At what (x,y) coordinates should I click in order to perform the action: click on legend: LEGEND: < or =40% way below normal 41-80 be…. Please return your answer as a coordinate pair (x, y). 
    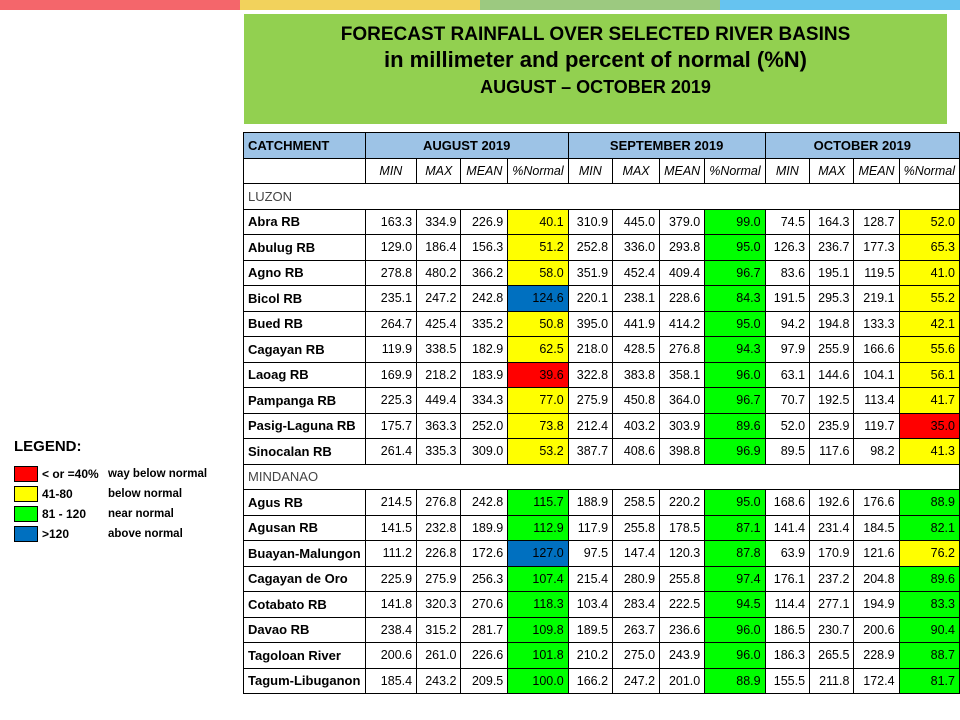
    Looking at the image, I should click on (129, 490).